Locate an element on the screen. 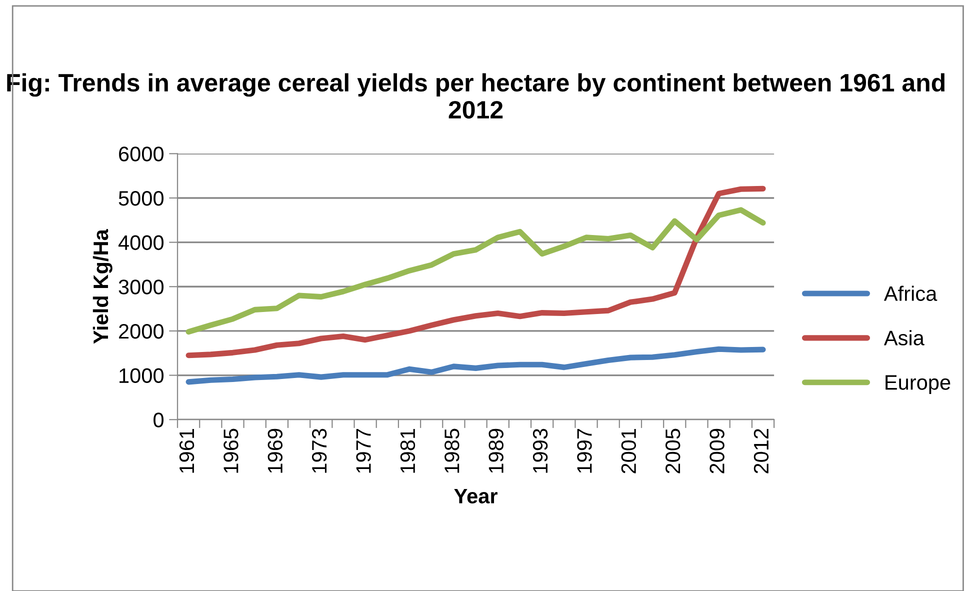 The height and width of the screenshot is (591, 970). x-tick-label: 1965 is located at coordinates (231, 450).